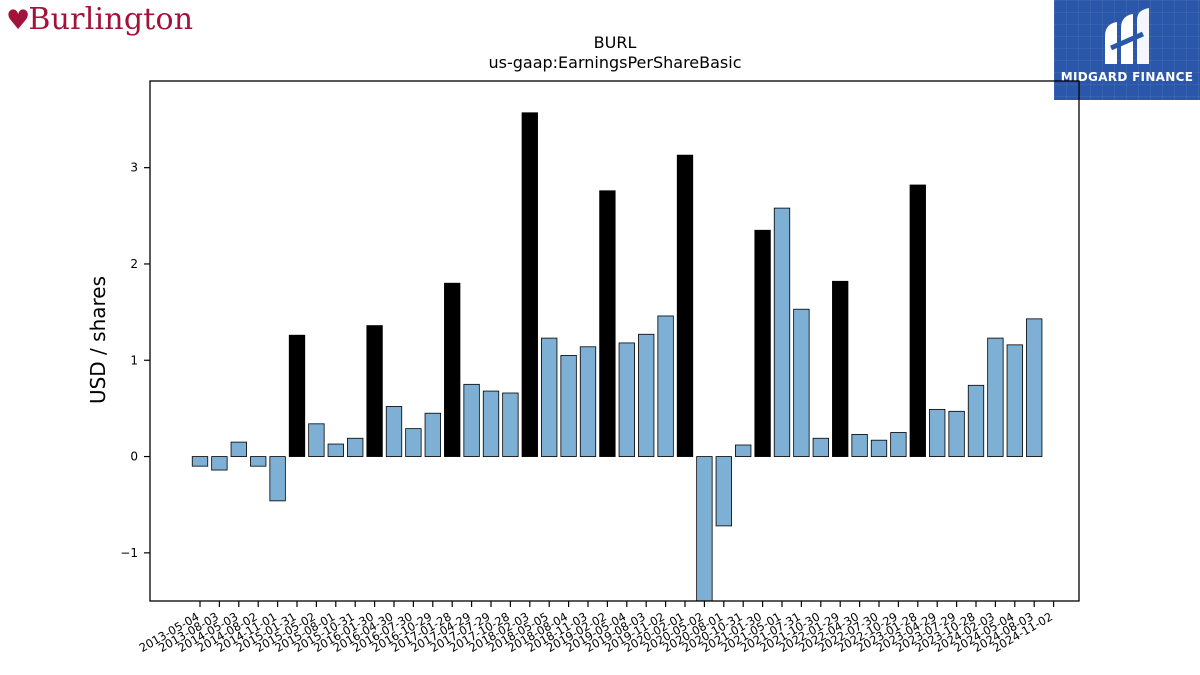  What do you see at coordinates (614, 62) in the screenshot?
I see `chart-subtitle: us-gaap:EarningsPerShareBasic` at bounding box center [614, 62].